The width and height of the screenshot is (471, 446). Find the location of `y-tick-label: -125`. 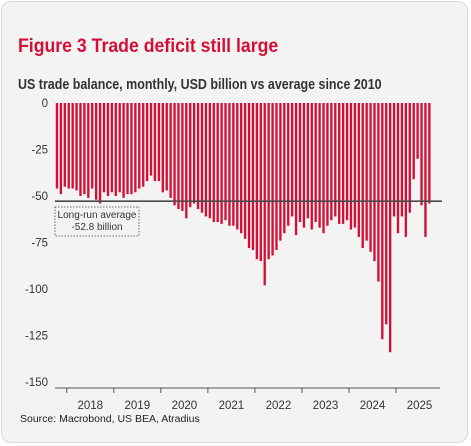

y-tick-label: -125 is located at coordinates (36, 337).